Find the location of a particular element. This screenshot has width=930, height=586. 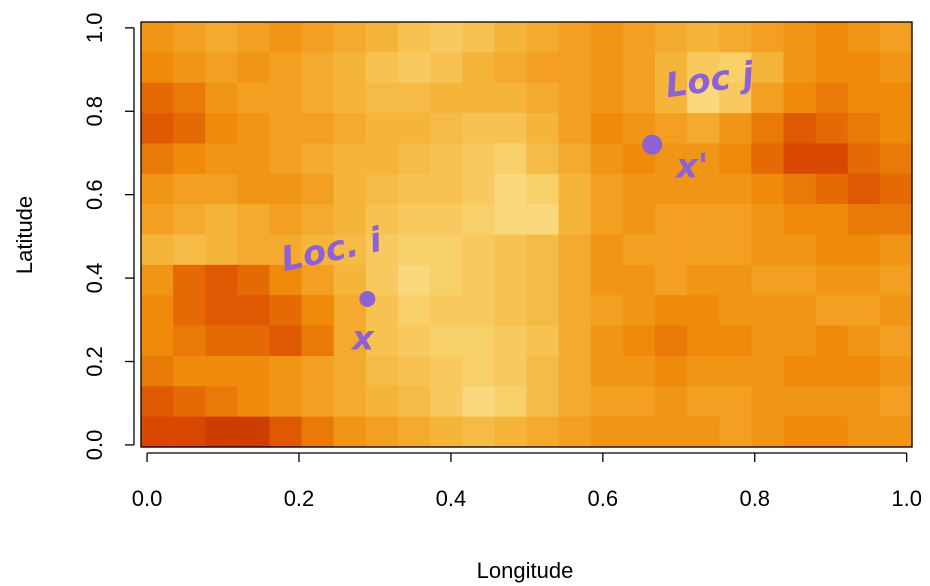

annotation: x' is located at coordinates (691, 167).